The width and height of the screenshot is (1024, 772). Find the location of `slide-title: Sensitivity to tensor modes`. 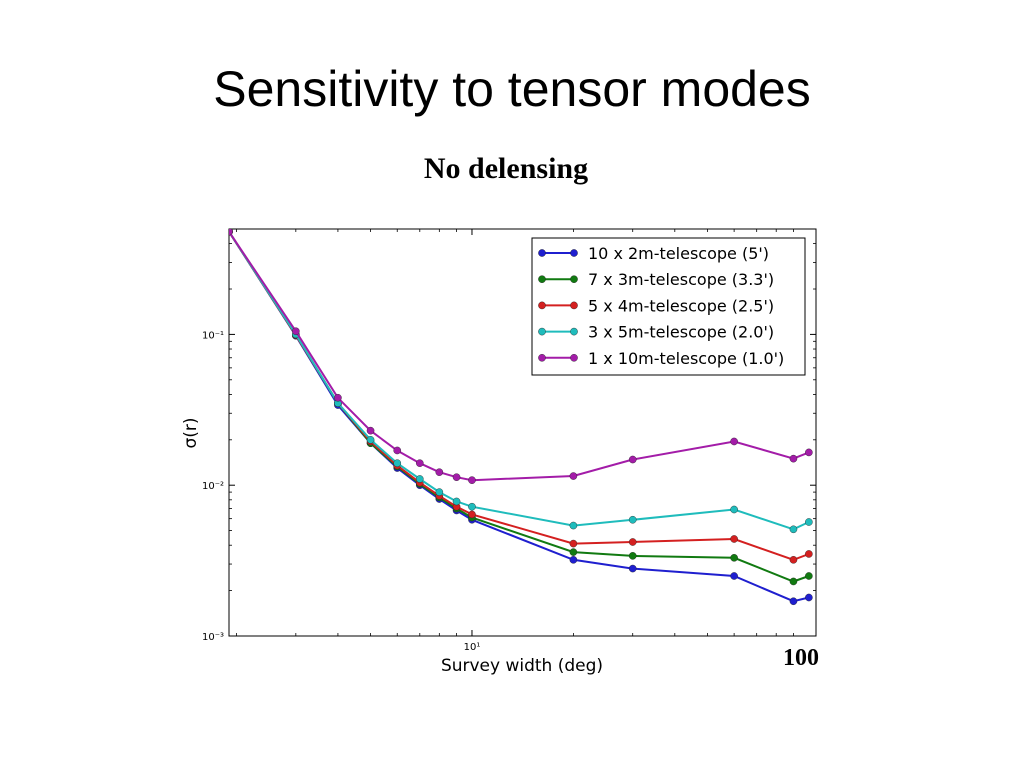

slide-title: Sensitivity to tensor modes is located at coordinates (512, 89).